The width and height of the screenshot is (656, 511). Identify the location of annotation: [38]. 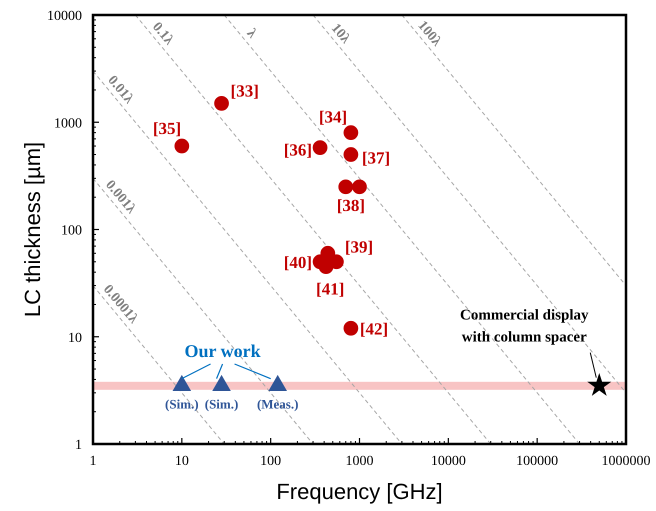
(351, 205).